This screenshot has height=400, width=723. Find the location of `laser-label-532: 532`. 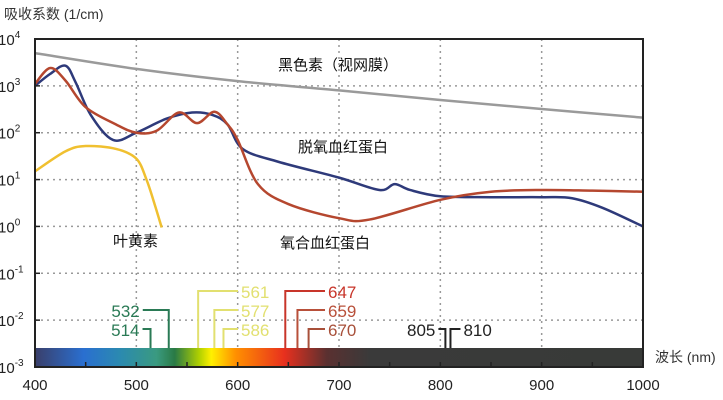

laser-label-532: 532 is located at coordinates (125, 311).